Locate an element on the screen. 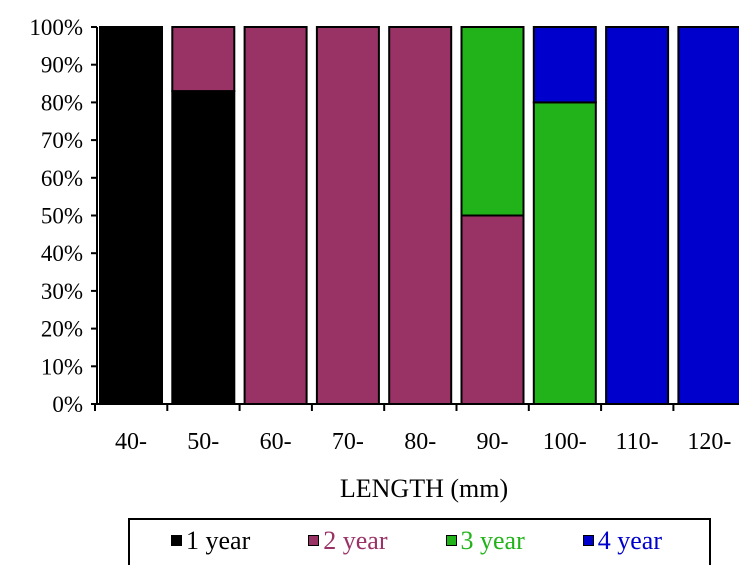  legend-label: 3 year is located at coordinates (492, 540).